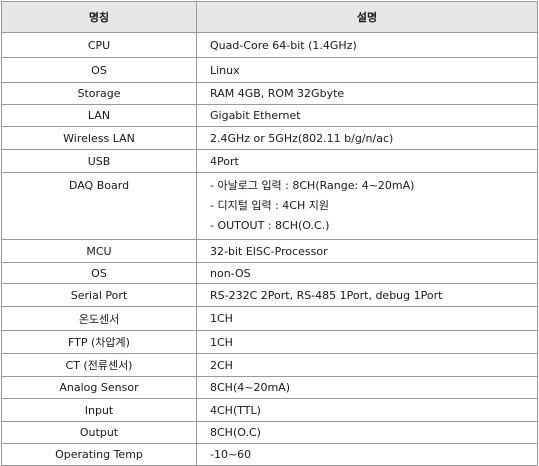  I want to click on row-description: 8CH(O.C), so click(367, 432).